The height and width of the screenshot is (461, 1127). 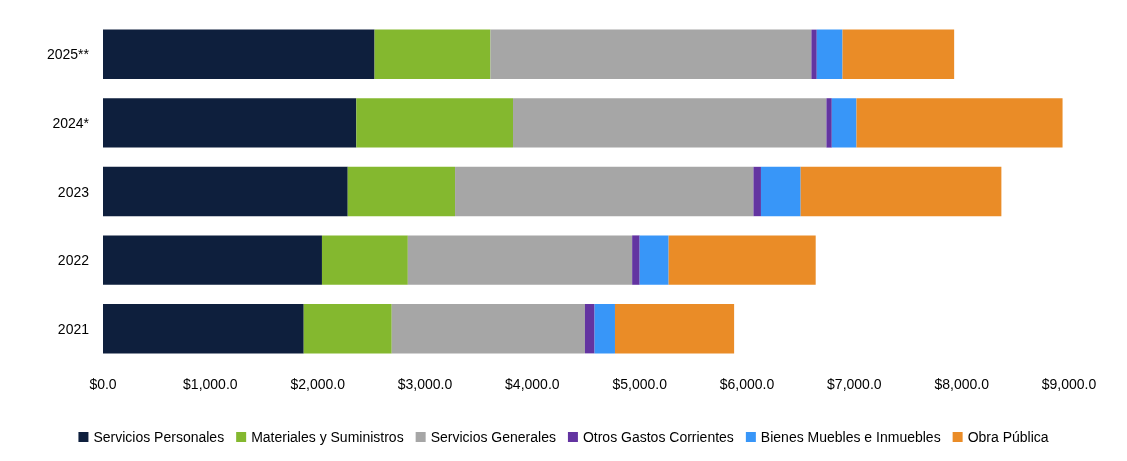 What do you see at coordinates (493, 437) in the screenshot?
I see `legend-label: Servicios Generales` at bounding box center [493, 437].